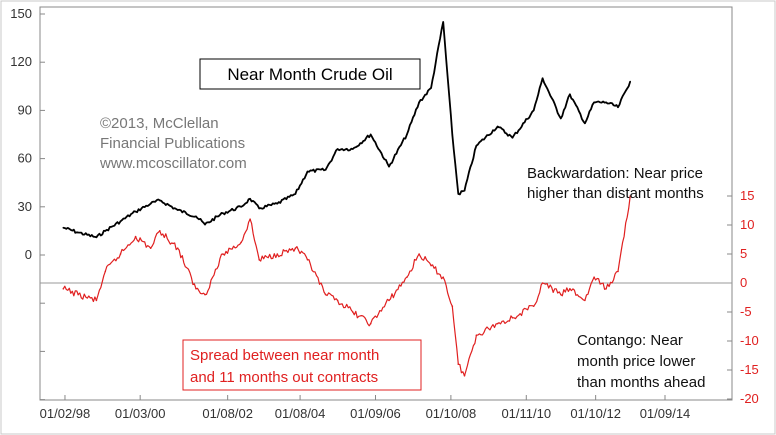 The image size is (776, 435). I want to click on left-tick-label: 0, so click(28, 254).